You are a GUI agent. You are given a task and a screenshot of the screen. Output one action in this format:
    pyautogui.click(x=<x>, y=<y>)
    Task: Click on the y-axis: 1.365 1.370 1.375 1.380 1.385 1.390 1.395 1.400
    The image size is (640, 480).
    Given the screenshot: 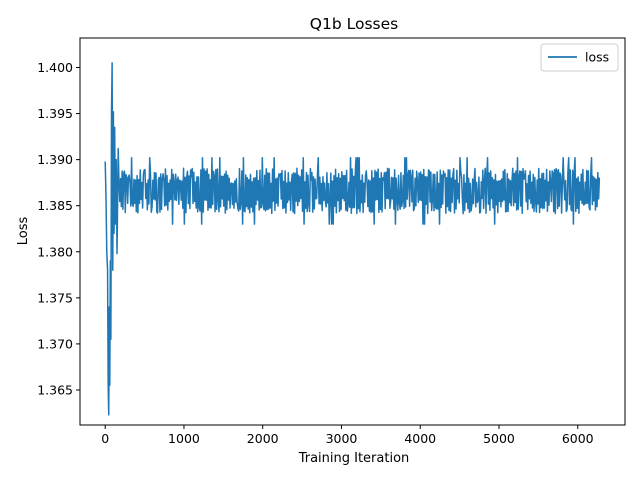 What is the action you would take?
    pyautogui.click(x=58, y=228)
    